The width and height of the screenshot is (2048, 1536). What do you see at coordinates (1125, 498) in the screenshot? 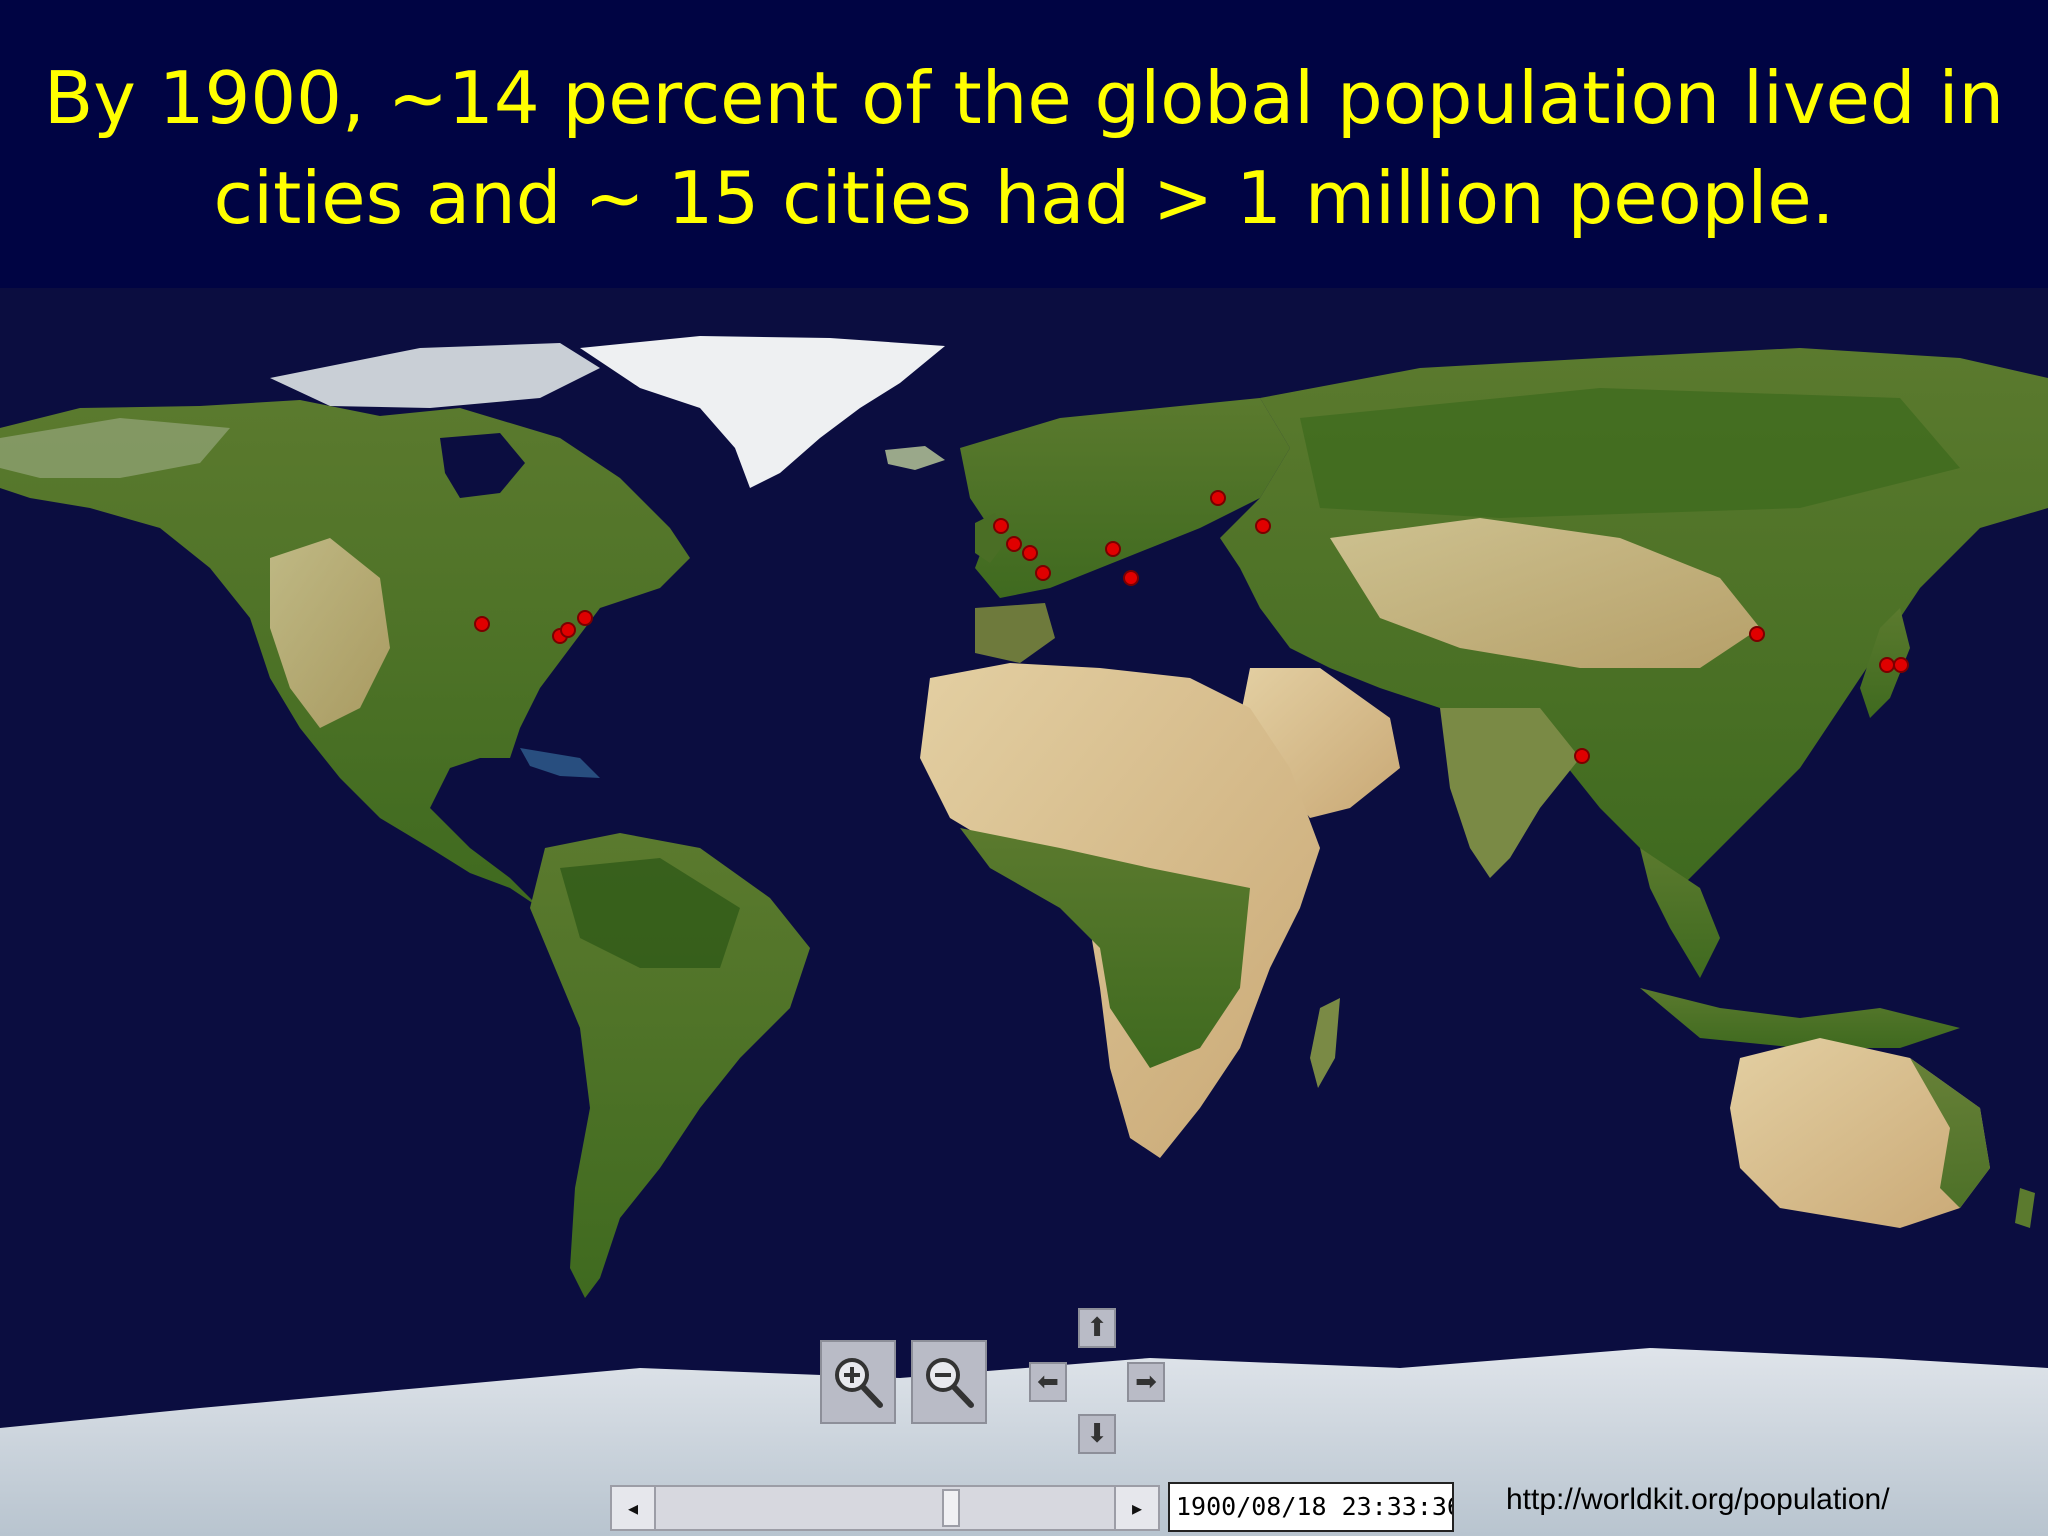
I see `europe` at bounding box center [1125, 498].